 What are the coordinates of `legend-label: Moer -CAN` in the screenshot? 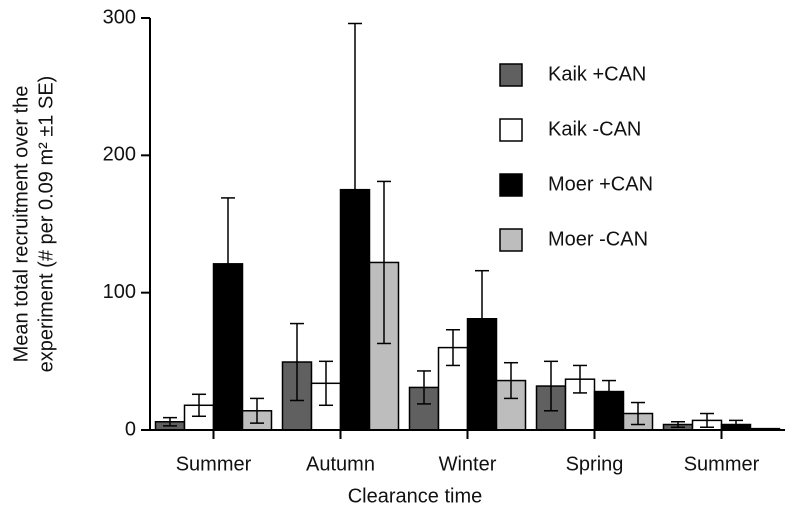 It's located at (598, 239).